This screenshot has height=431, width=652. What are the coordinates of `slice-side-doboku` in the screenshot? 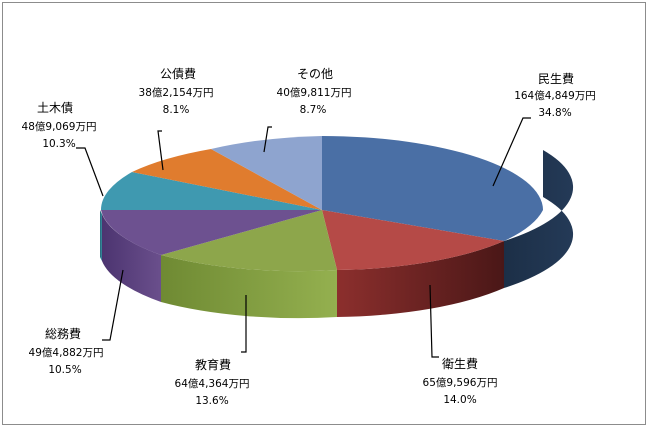 It's located at (101, 235).